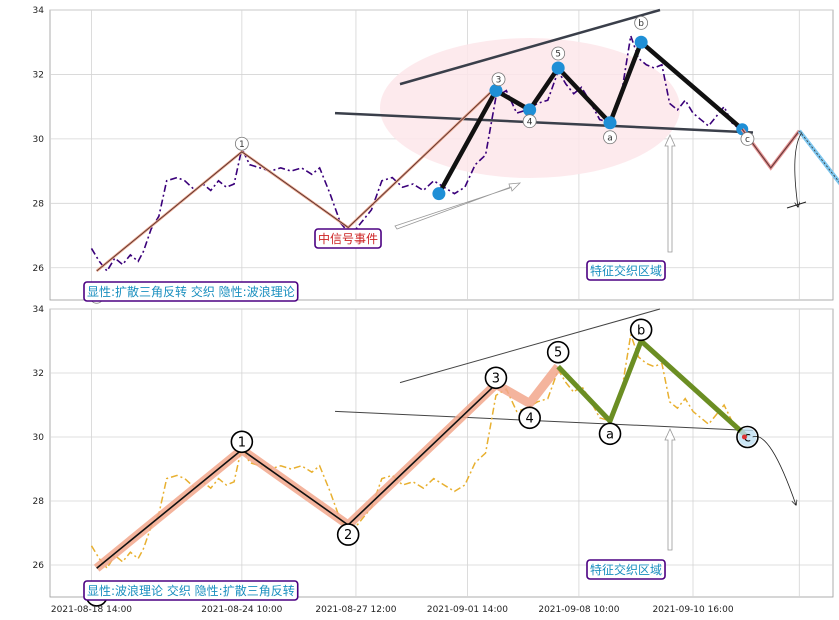  What do you see at coordinates (39, 438) in the screenshot?
I see `bottom-y-tick-label: 30` at bounding box center [39, 438].